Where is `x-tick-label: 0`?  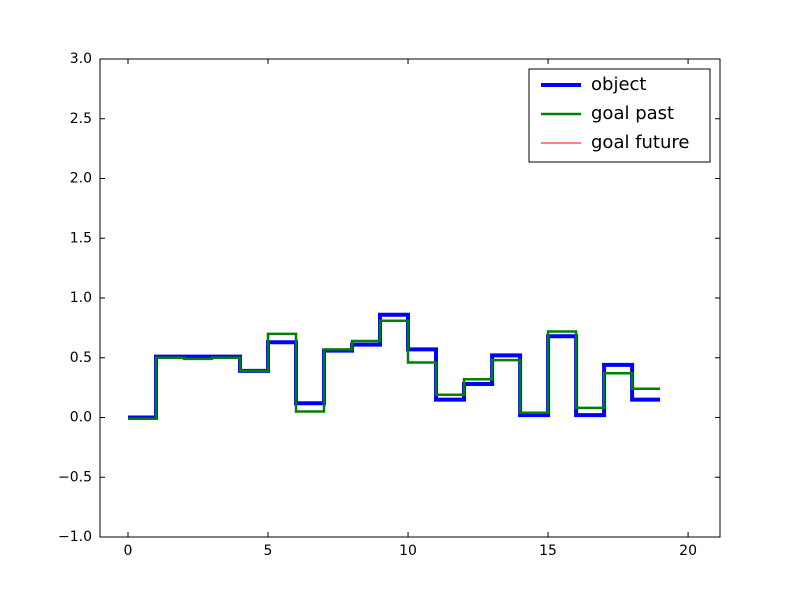
x-tick-label: 0 is located at coordinates (128, 551).